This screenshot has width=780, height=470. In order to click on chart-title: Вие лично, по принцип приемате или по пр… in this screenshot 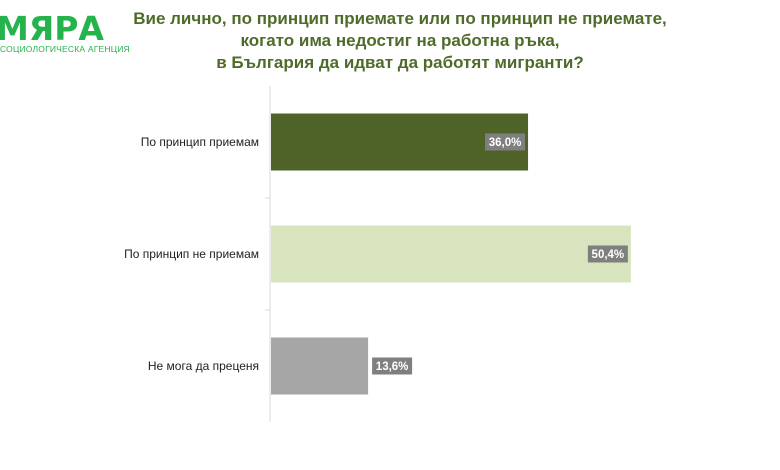, I will do `click(400, 41)`.